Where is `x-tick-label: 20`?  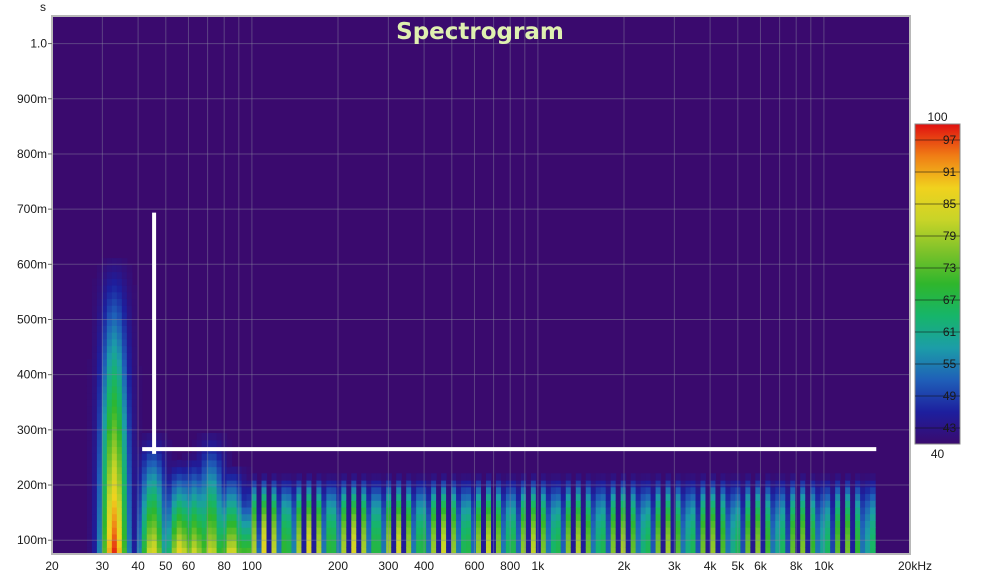 x-tick-label: 20 is located at coordinates (52, 566).